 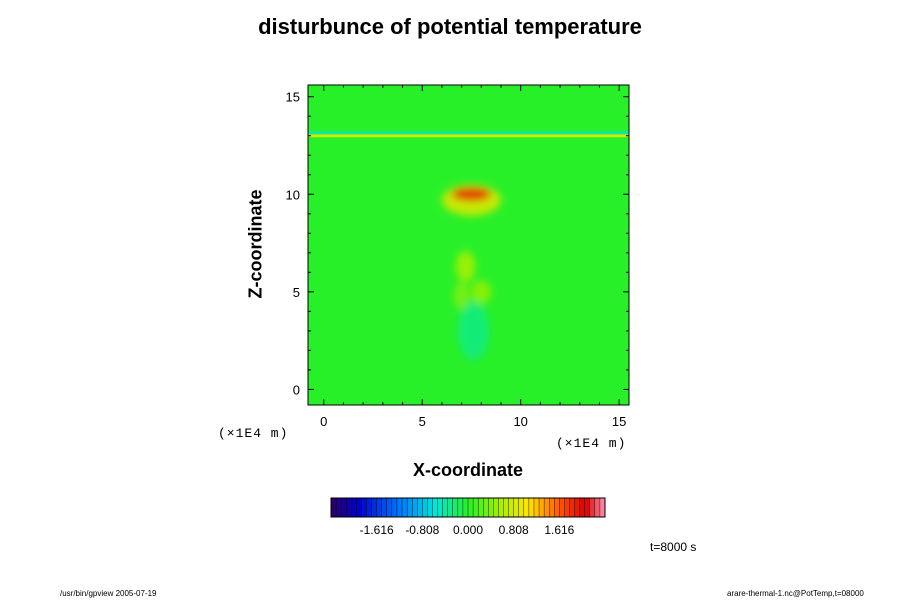 What do you see at coordinates (323, 421) in the screenshot?
I see `x-tick-label: 0` at bounding box center [323, 421].